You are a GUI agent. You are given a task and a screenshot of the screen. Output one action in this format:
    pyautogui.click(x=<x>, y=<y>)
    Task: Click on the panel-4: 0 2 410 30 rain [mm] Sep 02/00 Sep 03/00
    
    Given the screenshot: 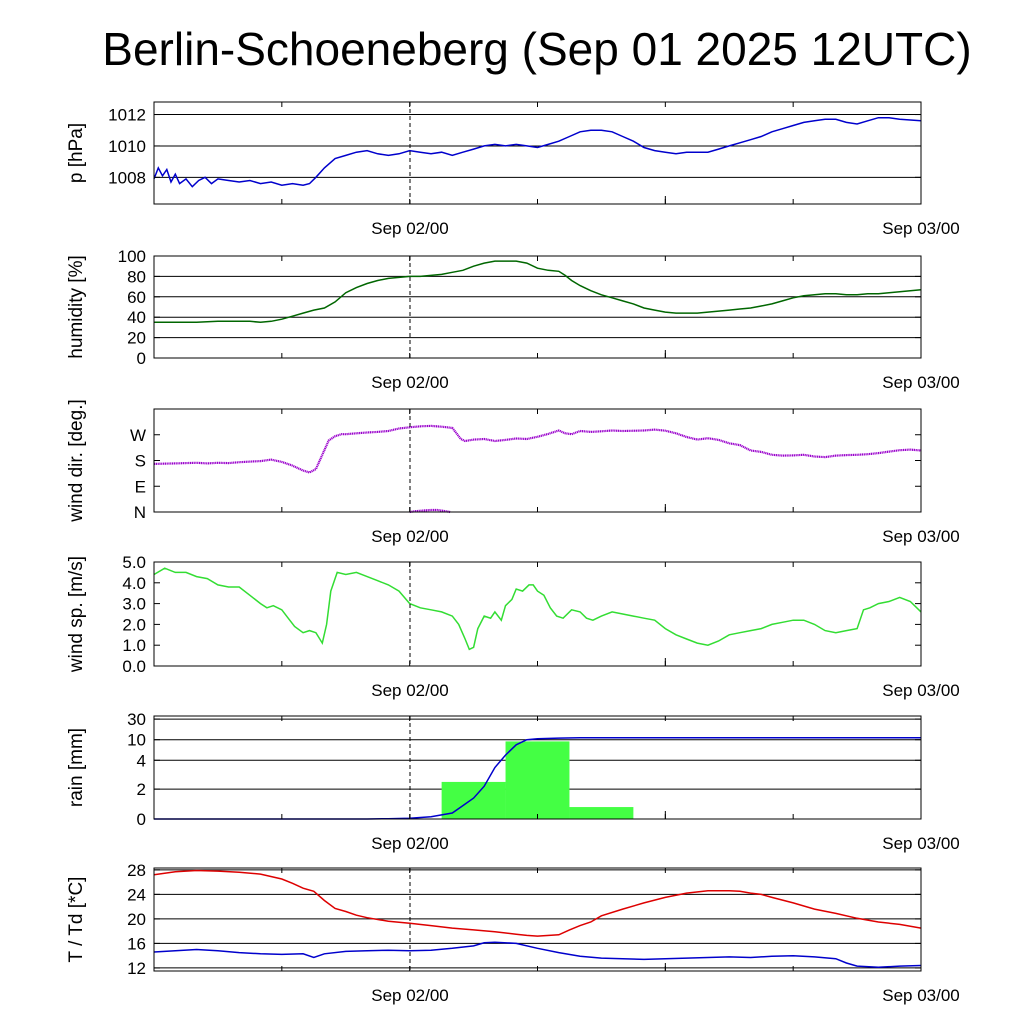 What is the action you would take?
    pyautogui.click(x=513, y=781)
    